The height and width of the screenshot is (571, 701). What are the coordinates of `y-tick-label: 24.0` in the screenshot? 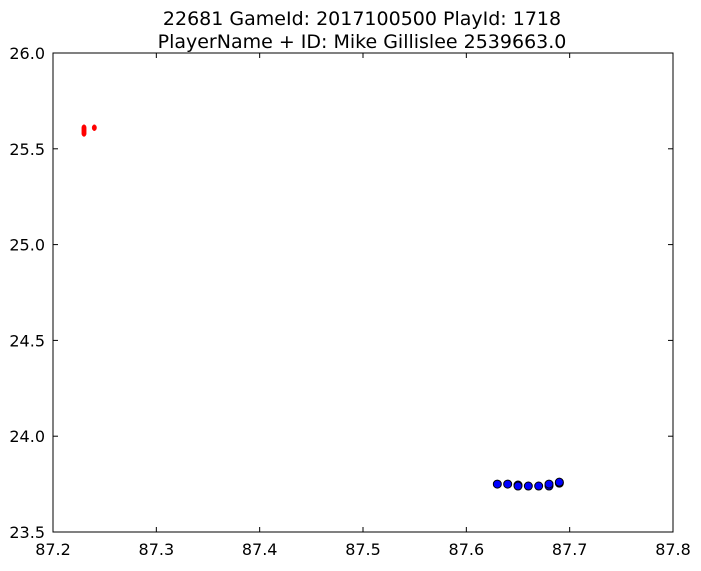 It's located at (27, 436).